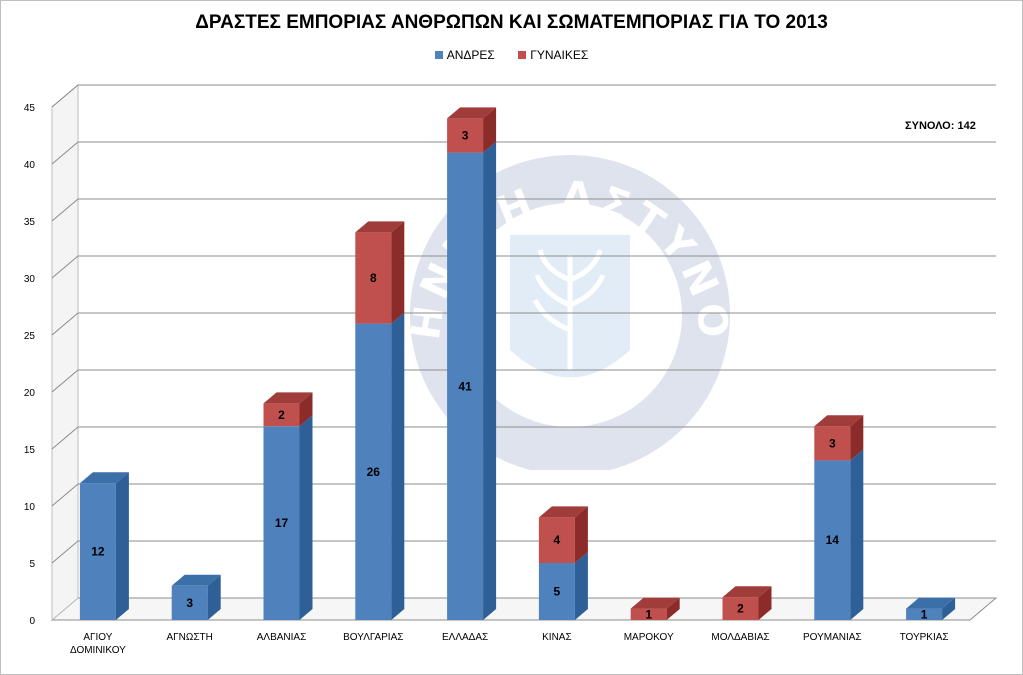  What do you see at coordinates (511, 55) in the screenshot?
I see `chart-legend: ΑΝΔΡΕΣ ΓΥΝΑΙΚΕΣ` at bounding box center [511, 55].